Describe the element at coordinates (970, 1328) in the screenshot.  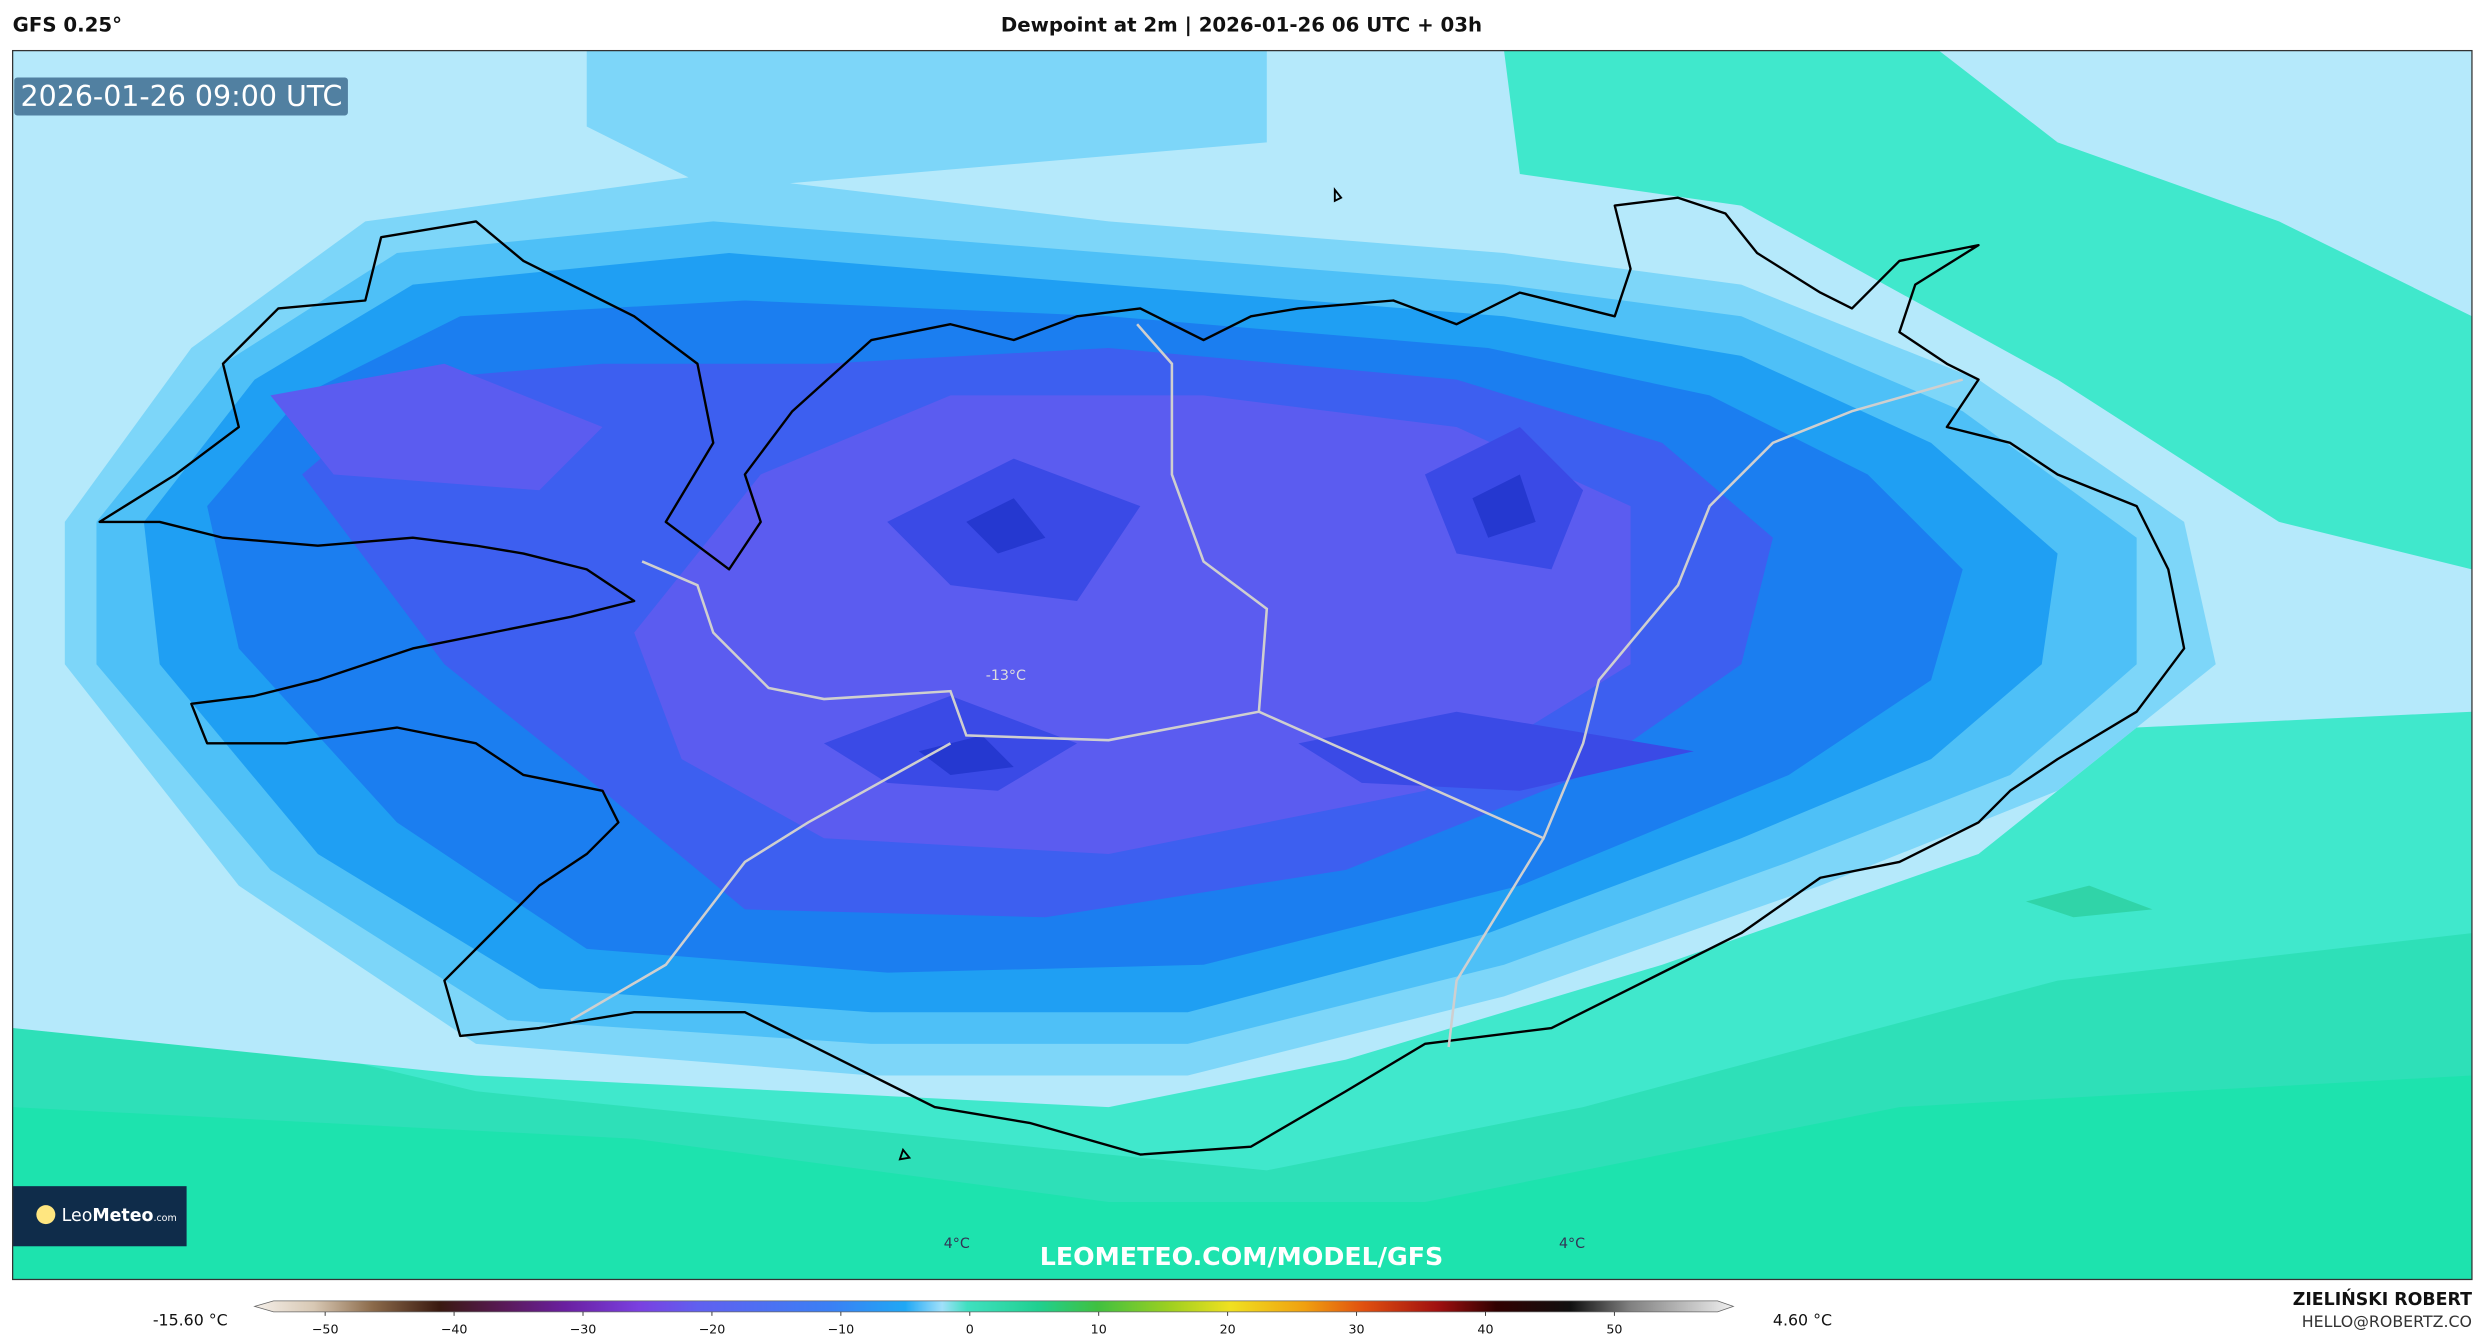
I see `colorbar-tick-label: 0` at that location.